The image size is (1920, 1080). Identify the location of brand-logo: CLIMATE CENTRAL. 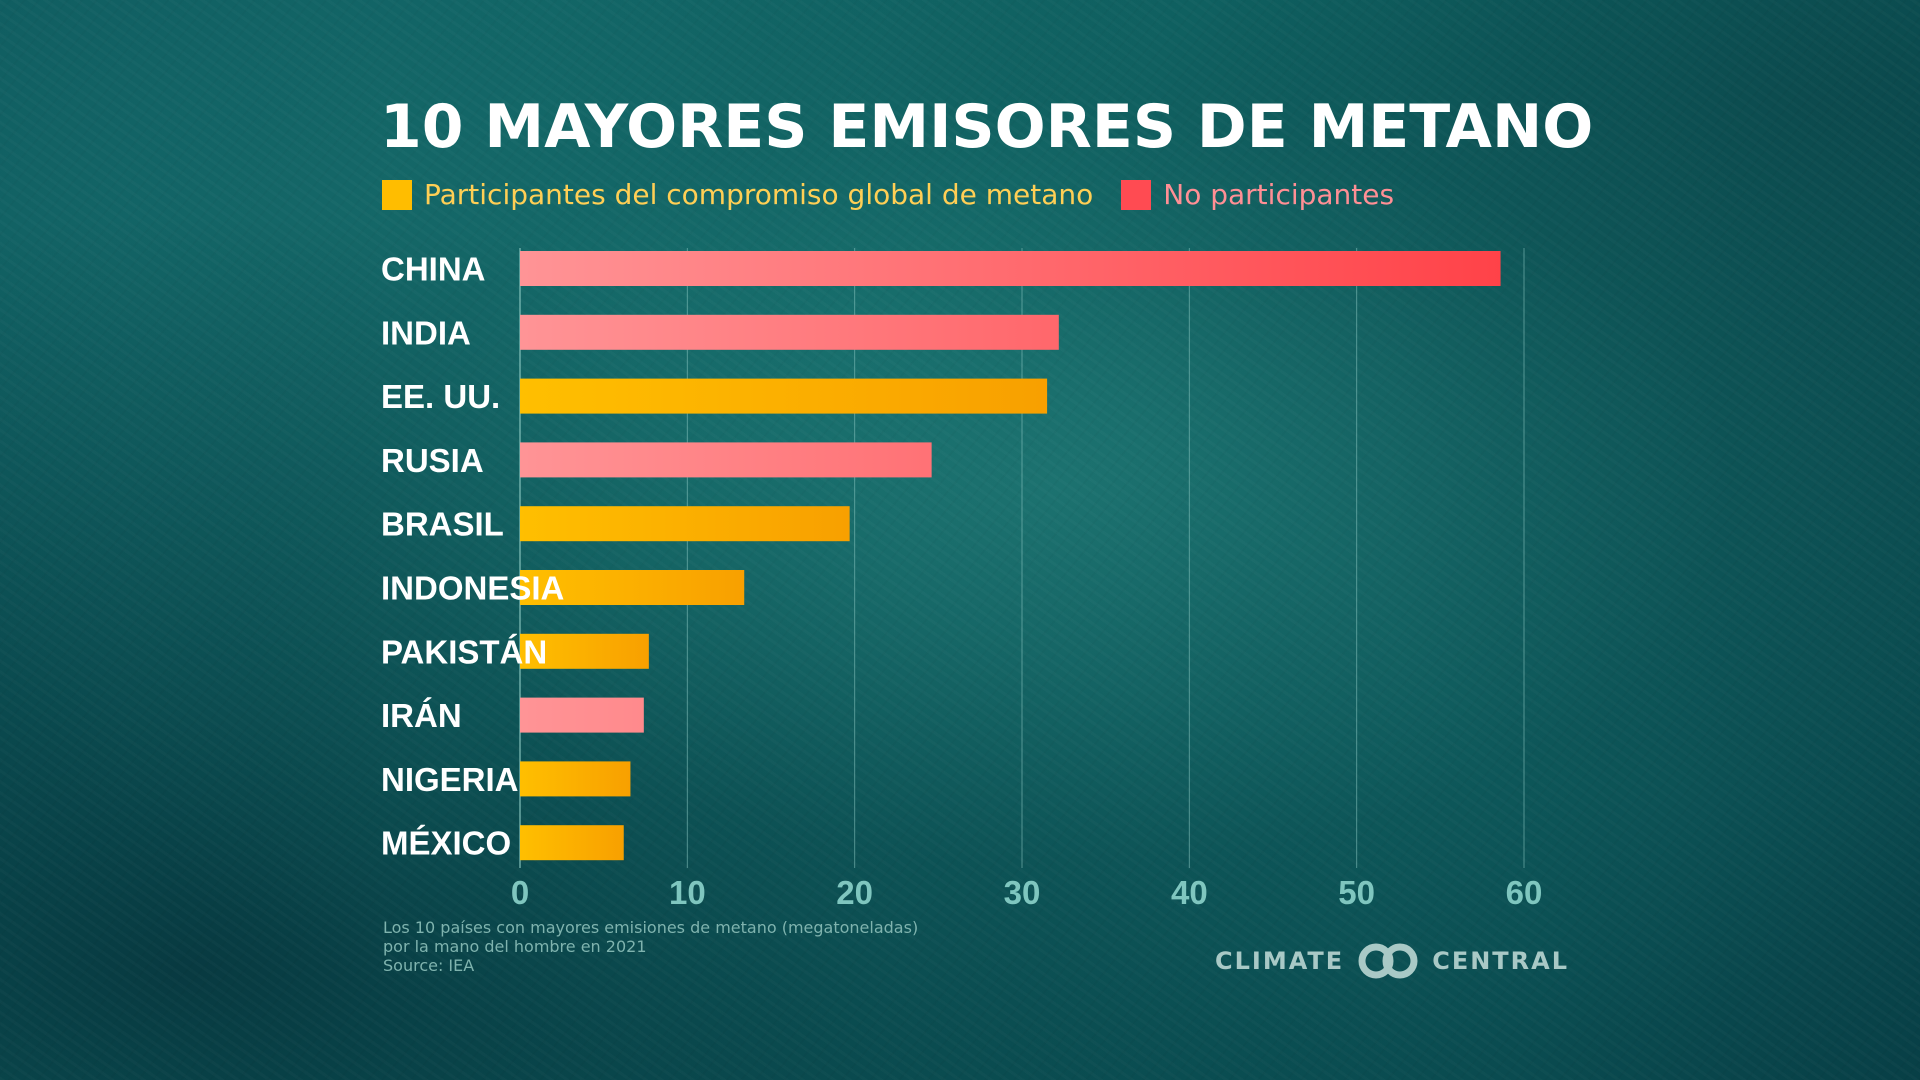
(1392, 961).